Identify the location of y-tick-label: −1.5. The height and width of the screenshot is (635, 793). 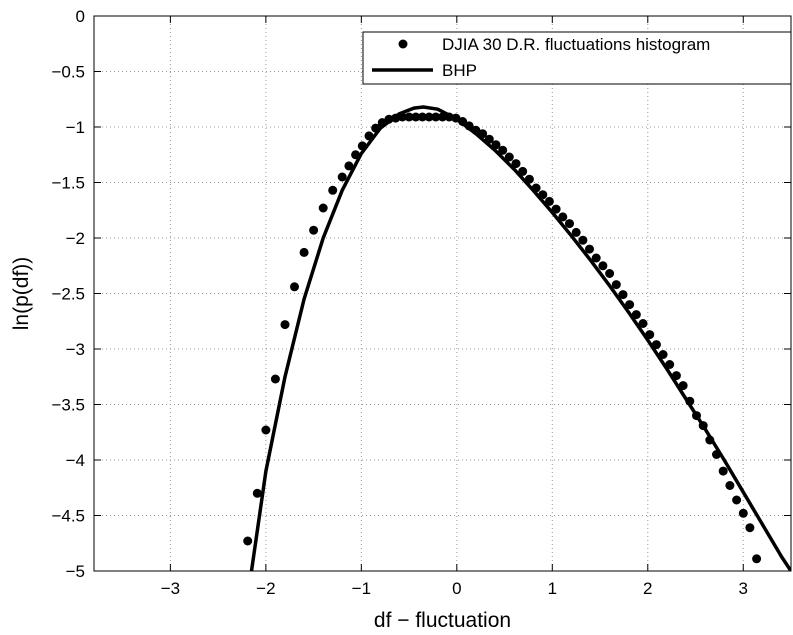
(68, 183).